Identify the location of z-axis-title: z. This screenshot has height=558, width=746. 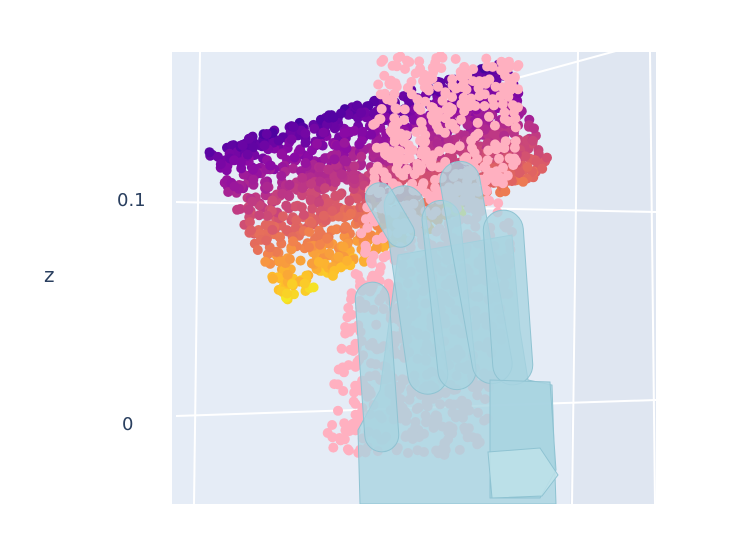
(49, 275).